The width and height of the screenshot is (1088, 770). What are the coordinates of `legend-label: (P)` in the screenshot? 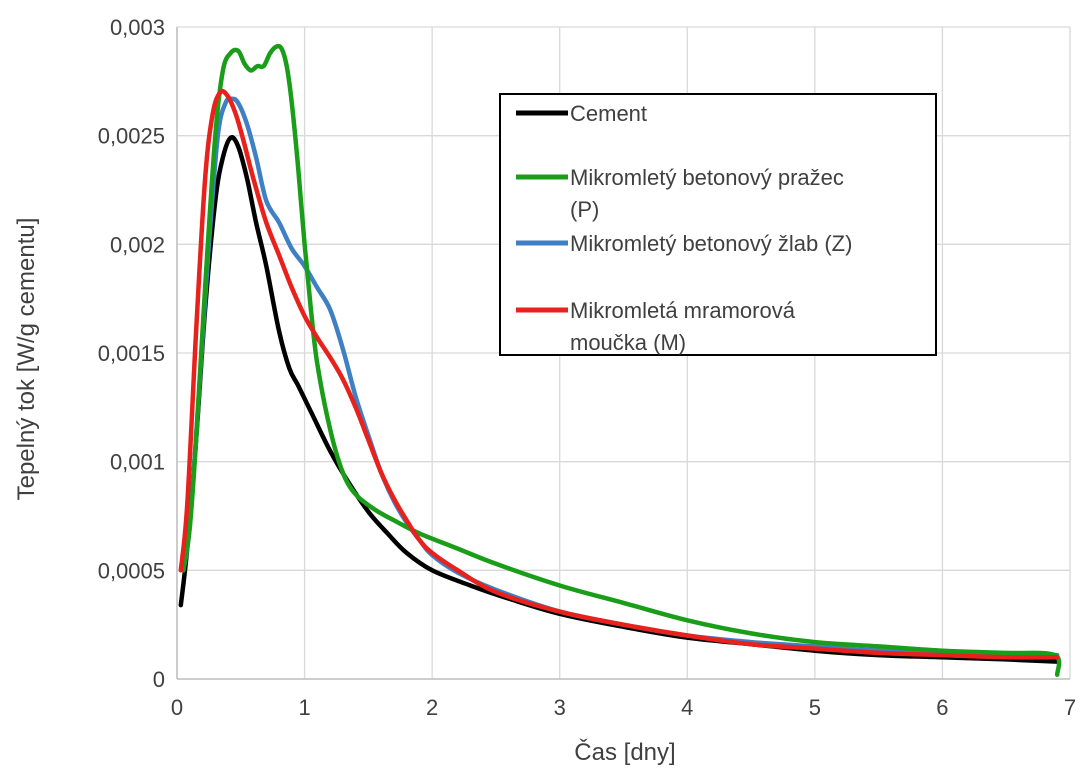 It's located at (584, 209).